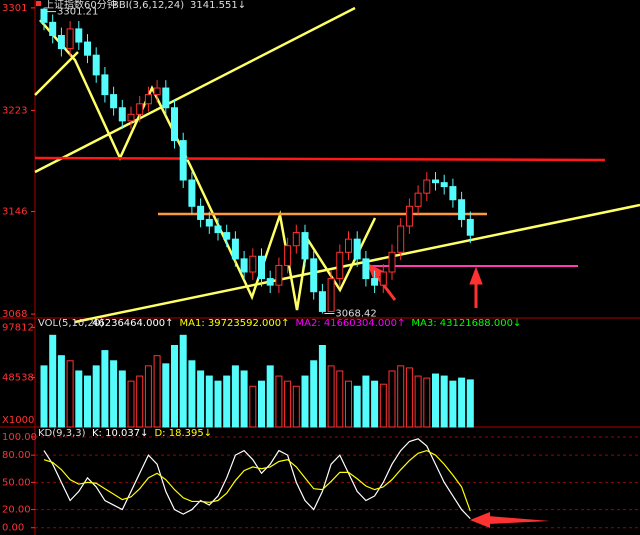  Describe the element at coordinates (14, 314) in the screenshot. I see `y-tick-label: 3068` at that location.